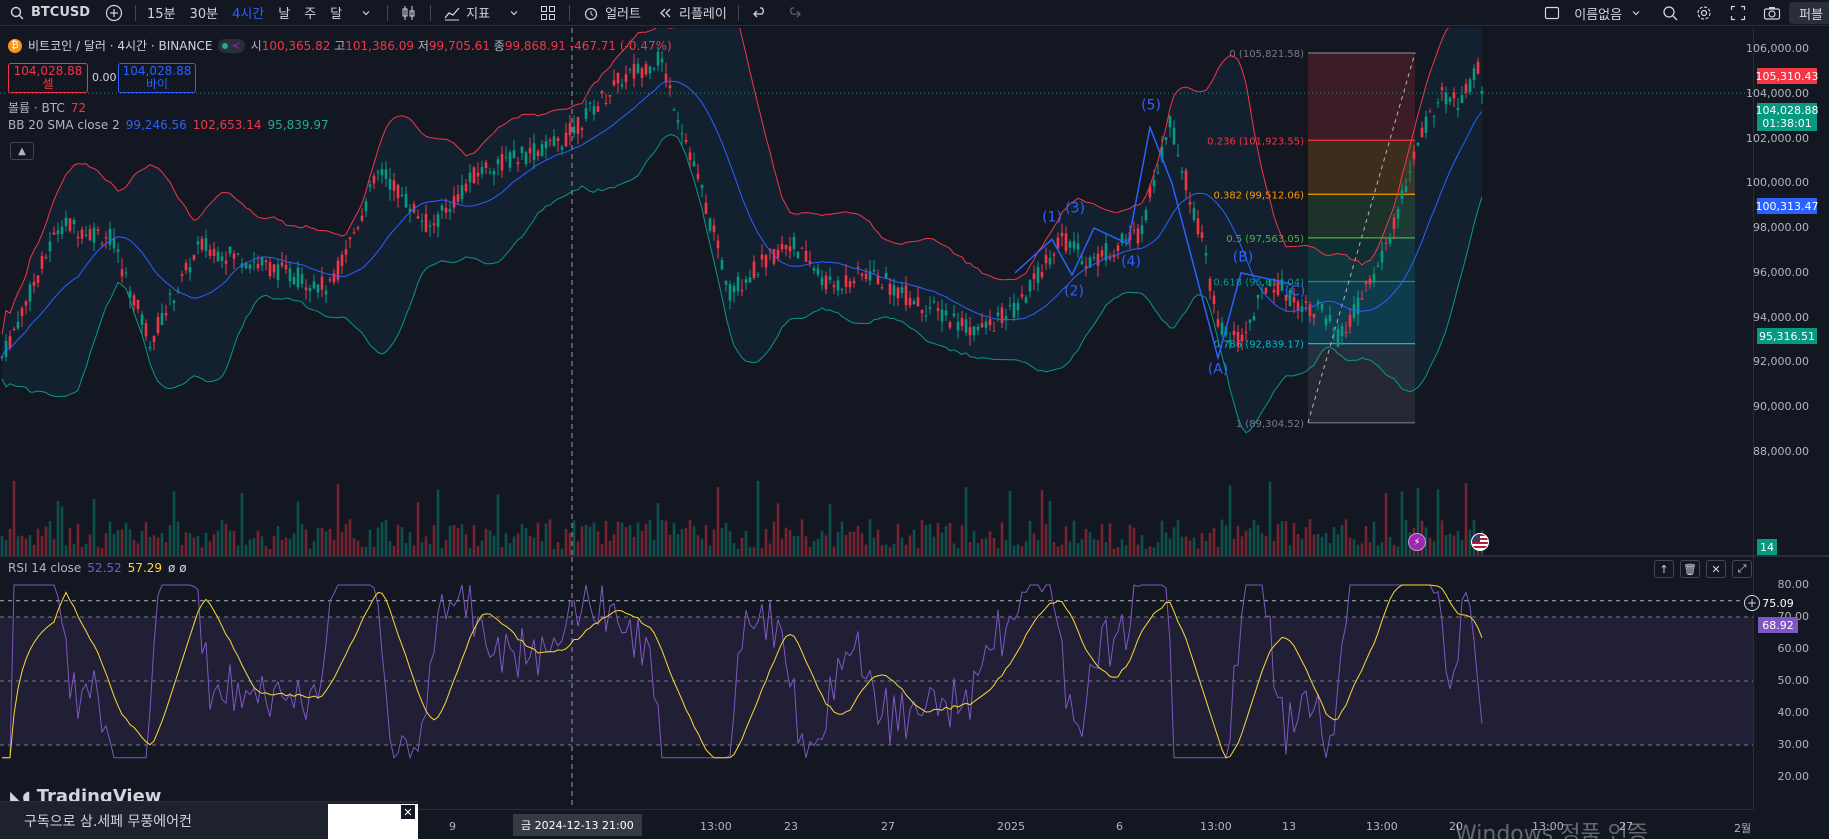  What do you see at coordinates (47, 107) in the screenshot?
I see `volume-legend: 볼륨 · BTC 72` at bounding box center [47, 107].